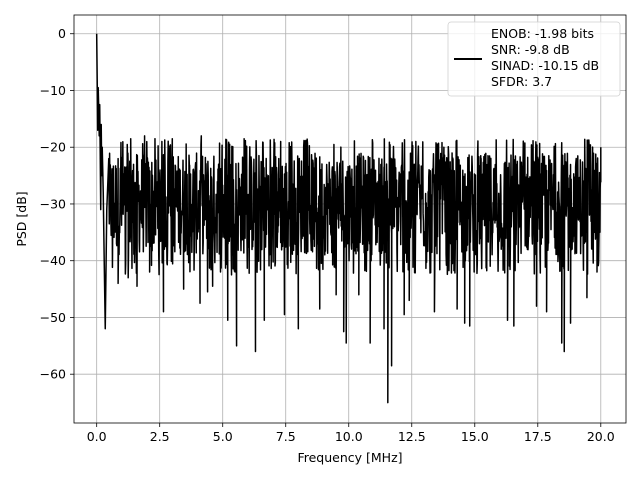  I want to click on y-tick-label: −10, so click(53, 90).